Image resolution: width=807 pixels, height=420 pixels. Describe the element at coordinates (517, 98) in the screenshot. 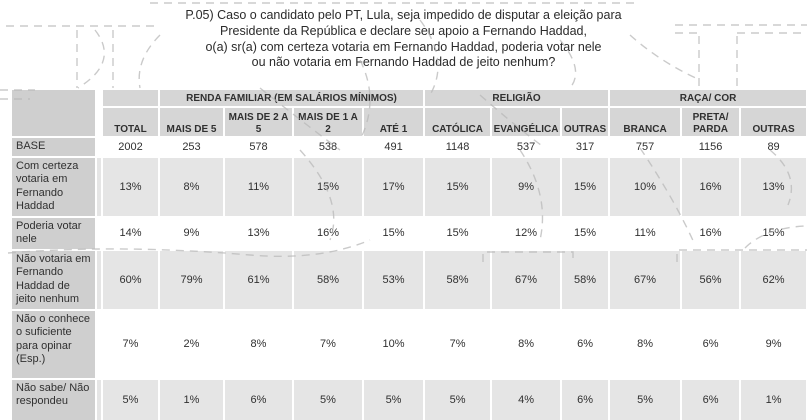

I see `column-group-header: RELIGIÃO` at that location.